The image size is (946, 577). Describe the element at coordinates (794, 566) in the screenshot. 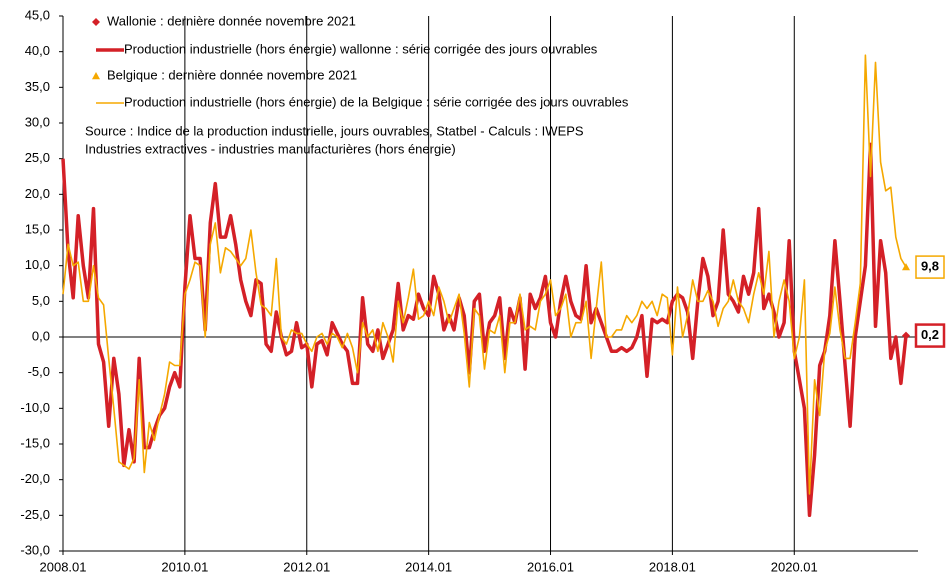

I see `x-tick-label: 2020.01` at that location.